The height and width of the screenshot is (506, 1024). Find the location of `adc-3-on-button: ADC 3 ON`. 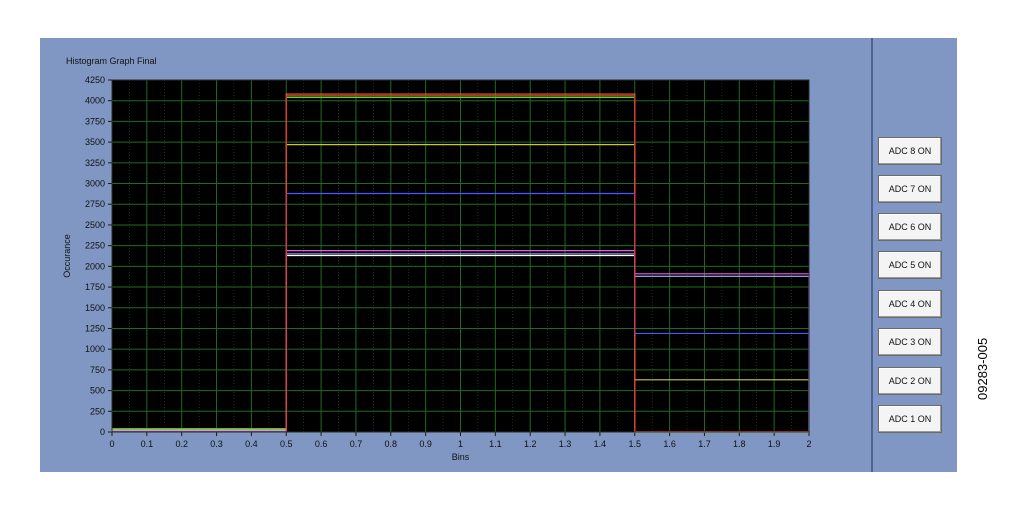

adc-3-on-button: ADC 3 ON is located at coordinates (910, 342).